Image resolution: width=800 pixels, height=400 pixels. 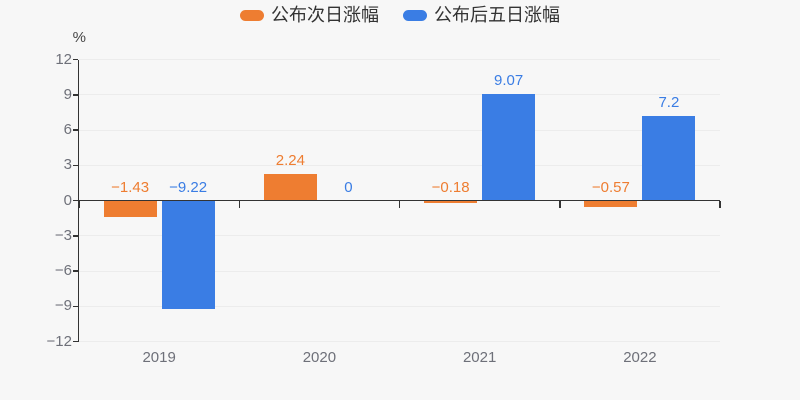 What do you see at coordinates (509, 80) in the screenshot?
I see `bar-value-label: 9.07` at bounding box center [509, 80].